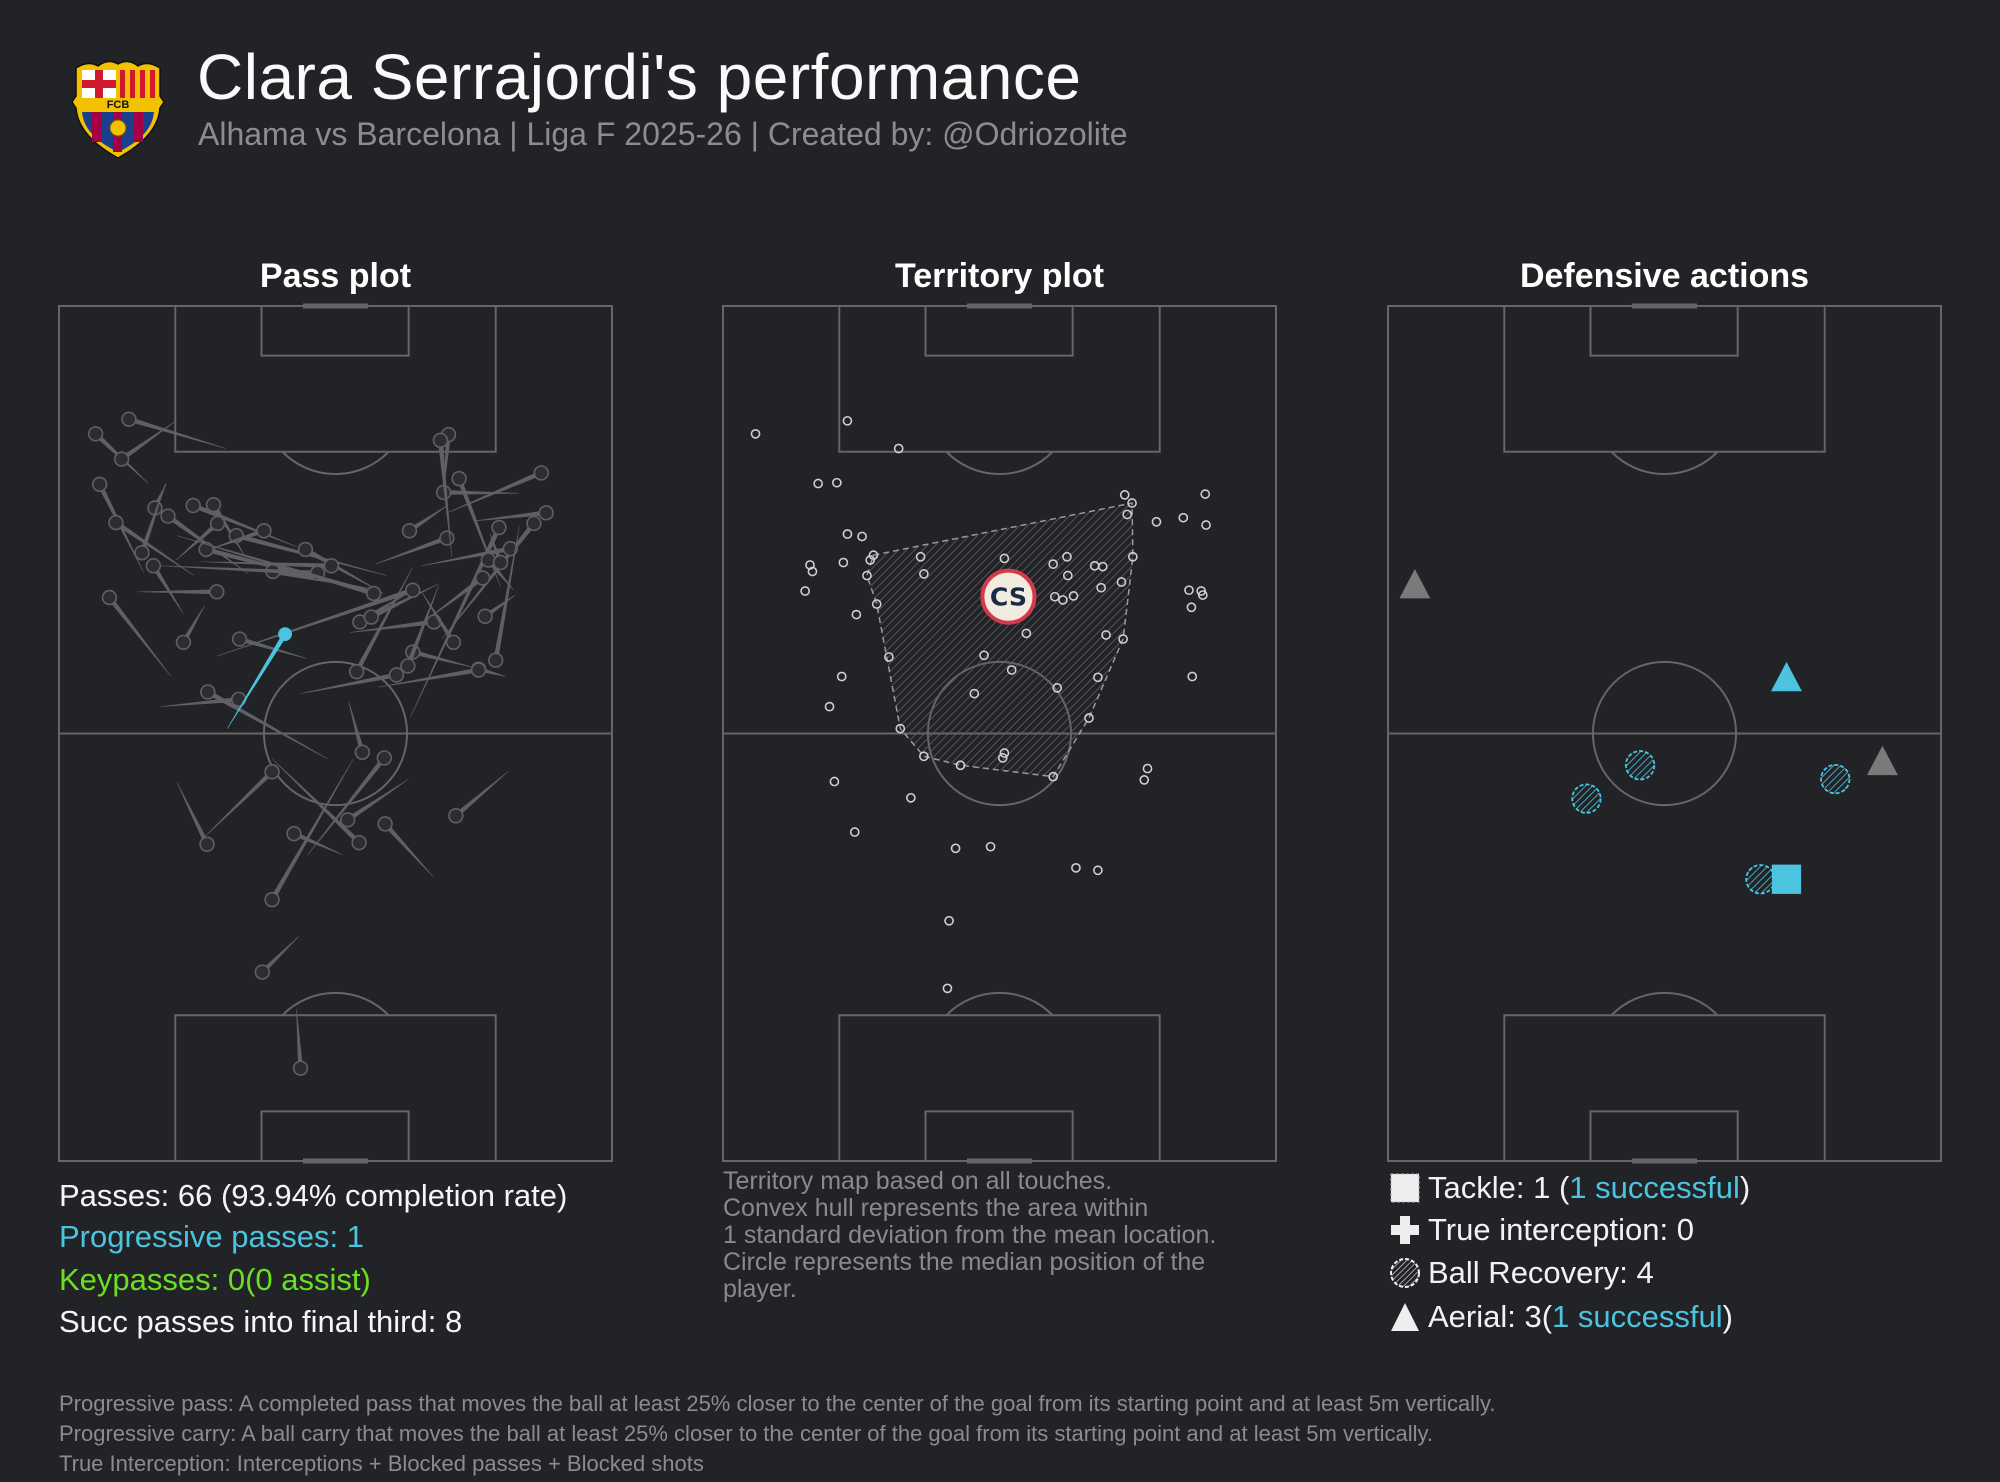  I want to click on triangle-icon, so click(1405, 1317).